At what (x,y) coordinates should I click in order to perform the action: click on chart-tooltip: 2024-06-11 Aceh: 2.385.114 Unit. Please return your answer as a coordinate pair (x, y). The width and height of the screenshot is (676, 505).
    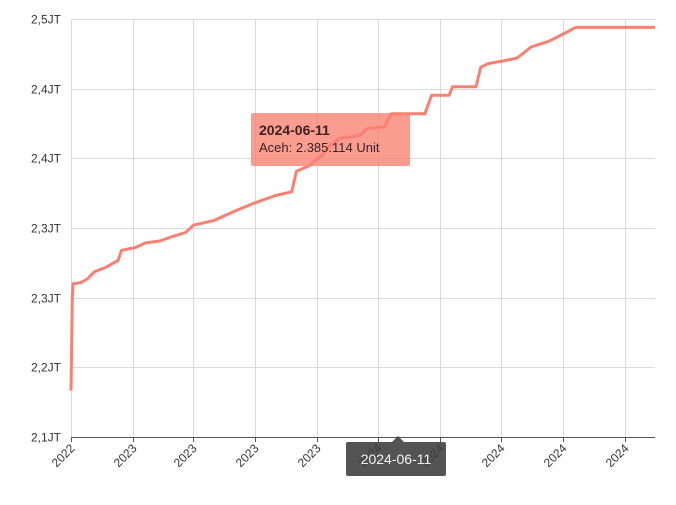
    Looking at the image, I should click on (330, 139).